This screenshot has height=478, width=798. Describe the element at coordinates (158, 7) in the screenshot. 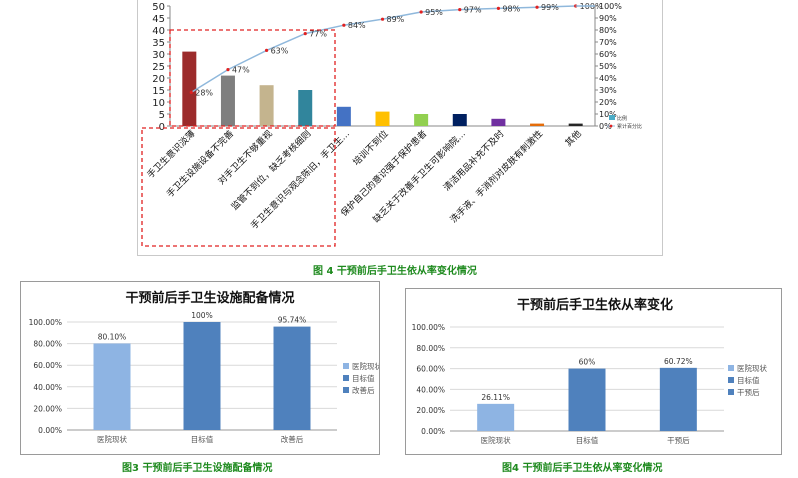

I see `left-tick-label: 50` at that location.